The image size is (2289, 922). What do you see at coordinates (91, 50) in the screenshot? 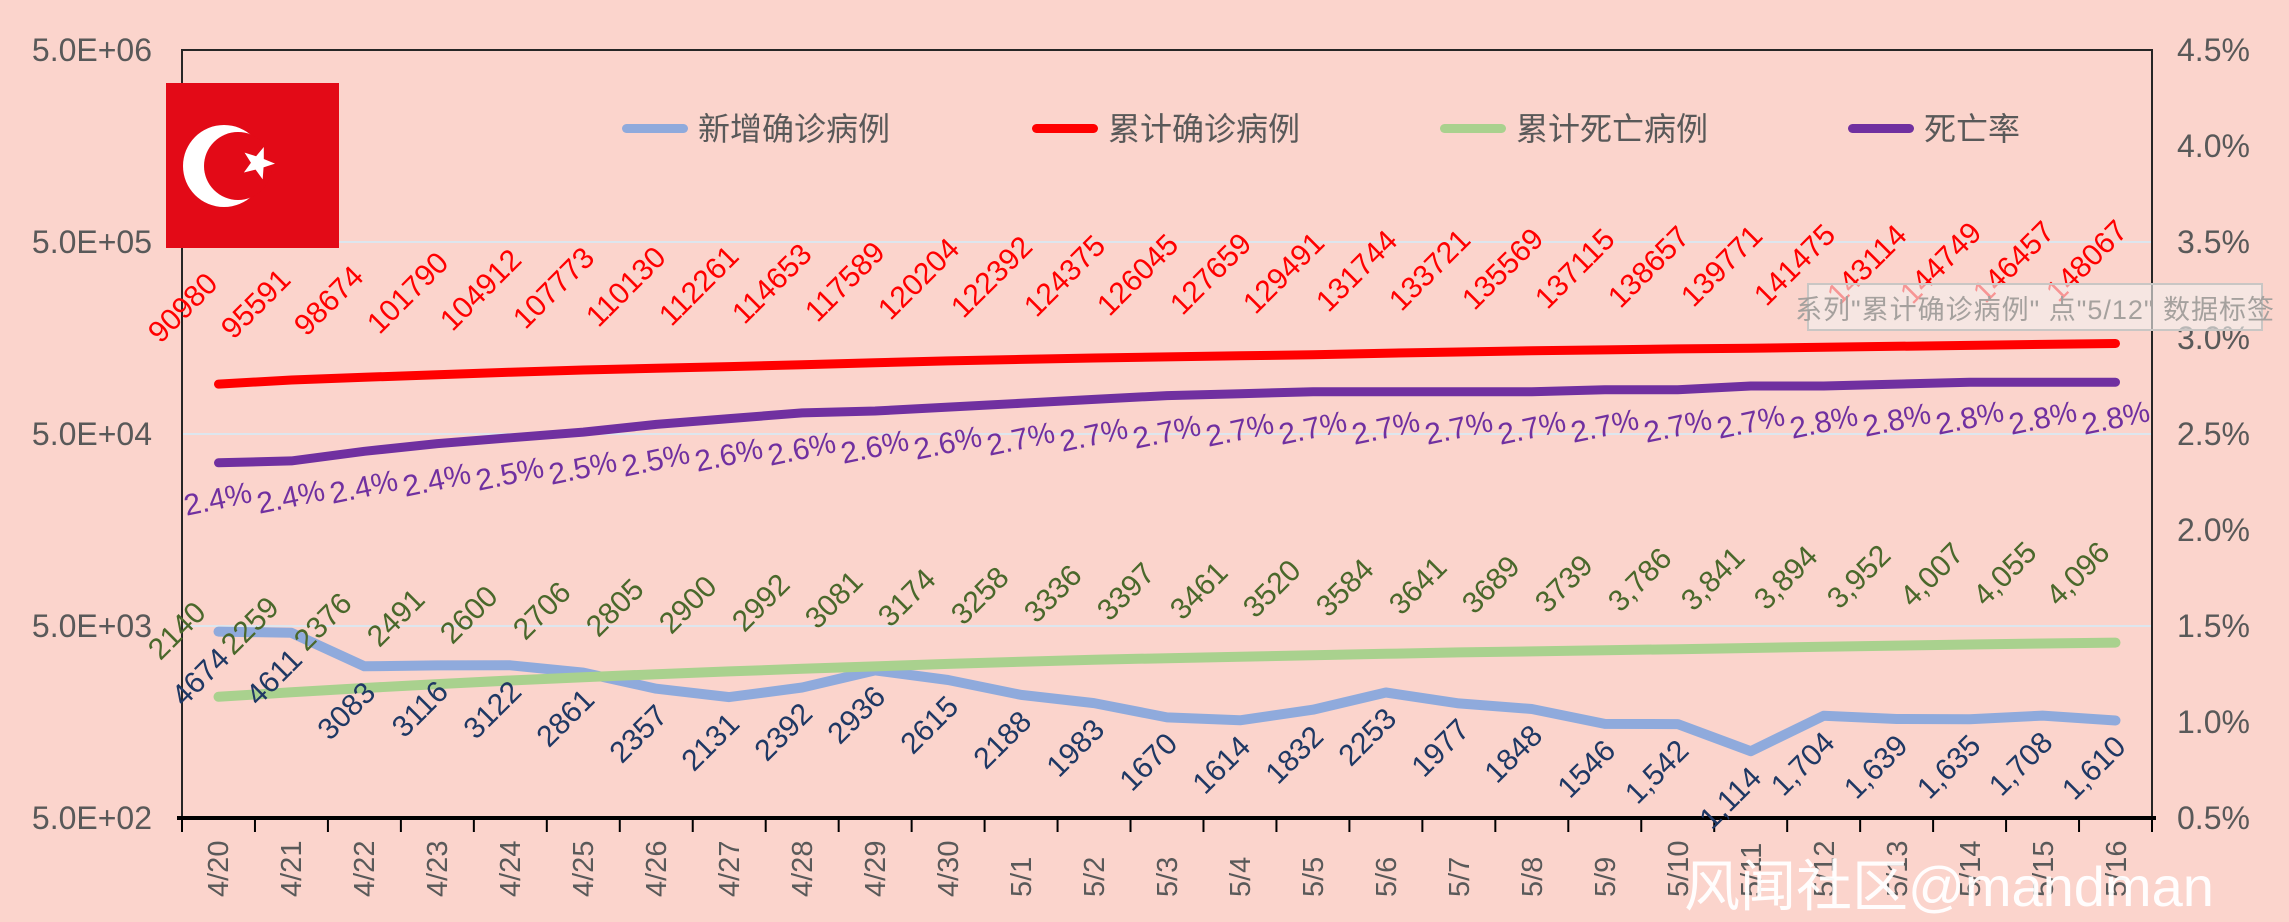
I see `y-left-tick-label: 5.0E+06` at bounding box center [91, 50].